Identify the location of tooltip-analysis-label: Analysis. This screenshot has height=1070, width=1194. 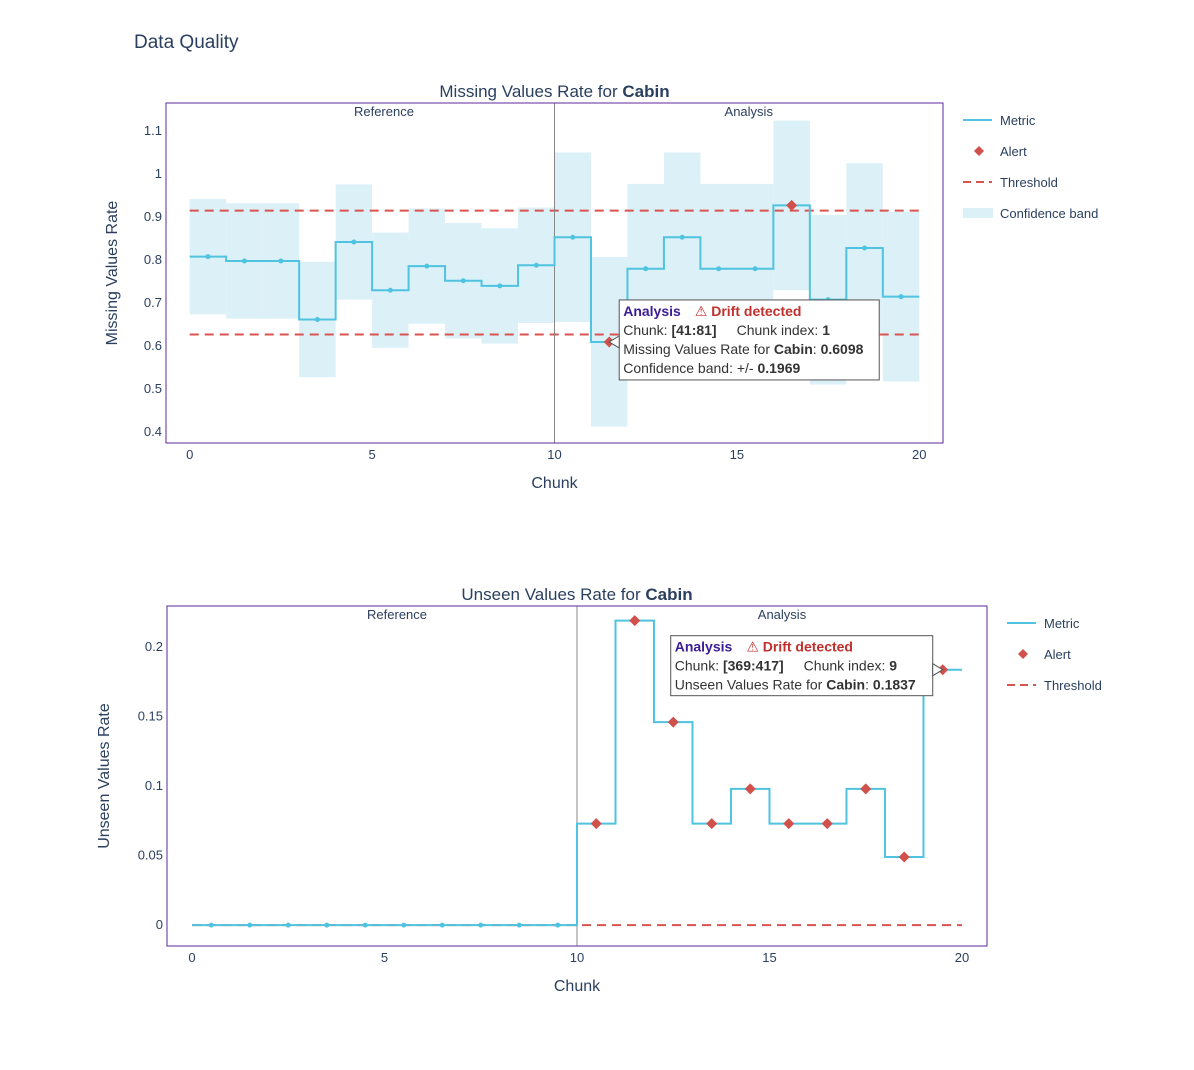
(652, 311).